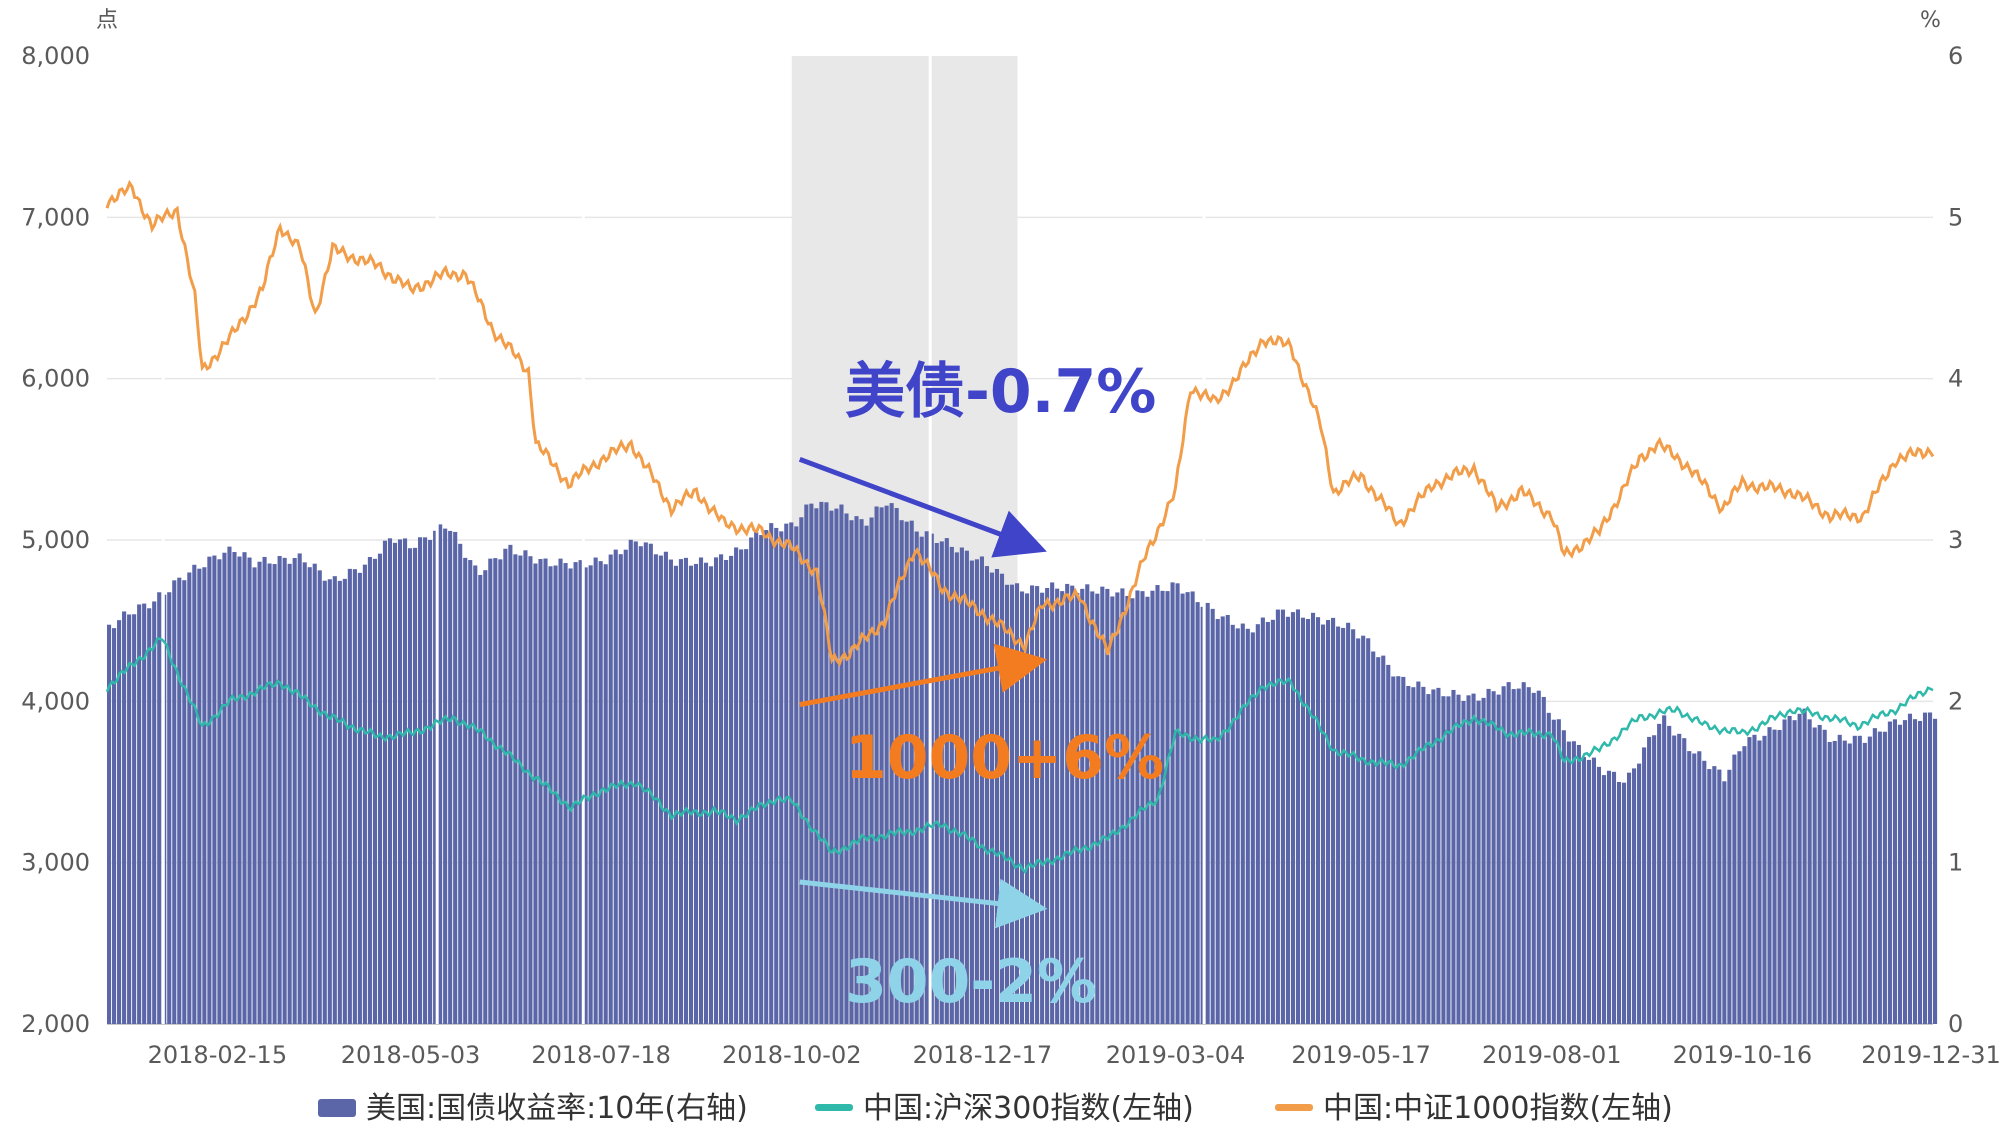 Image resolution: width=2001 pixels, height=1132 pixels. What do you see at coordinates (55, 217) in the screenshot?
I see `left-tick-label: 7,000` at bounding box center [55, 217].